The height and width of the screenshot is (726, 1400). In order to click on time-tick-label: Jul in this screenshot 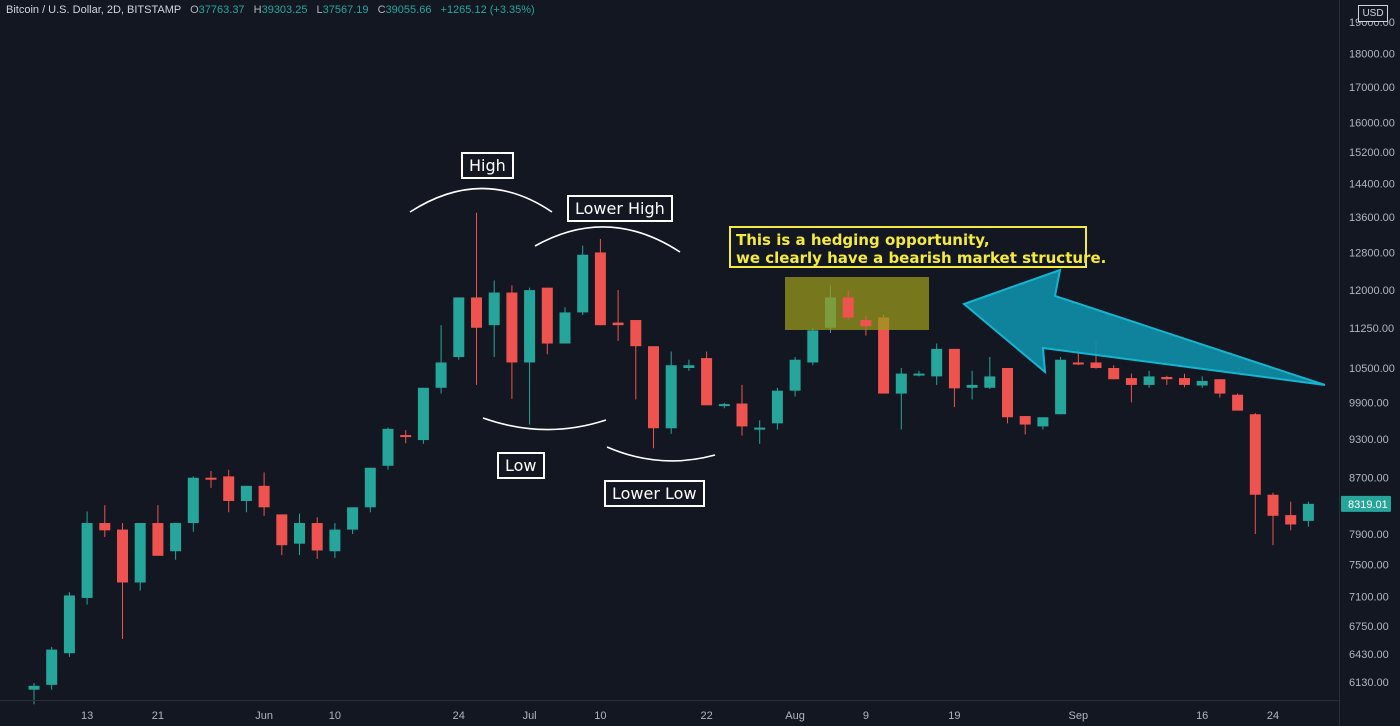, I will do `click(530, 716)`.